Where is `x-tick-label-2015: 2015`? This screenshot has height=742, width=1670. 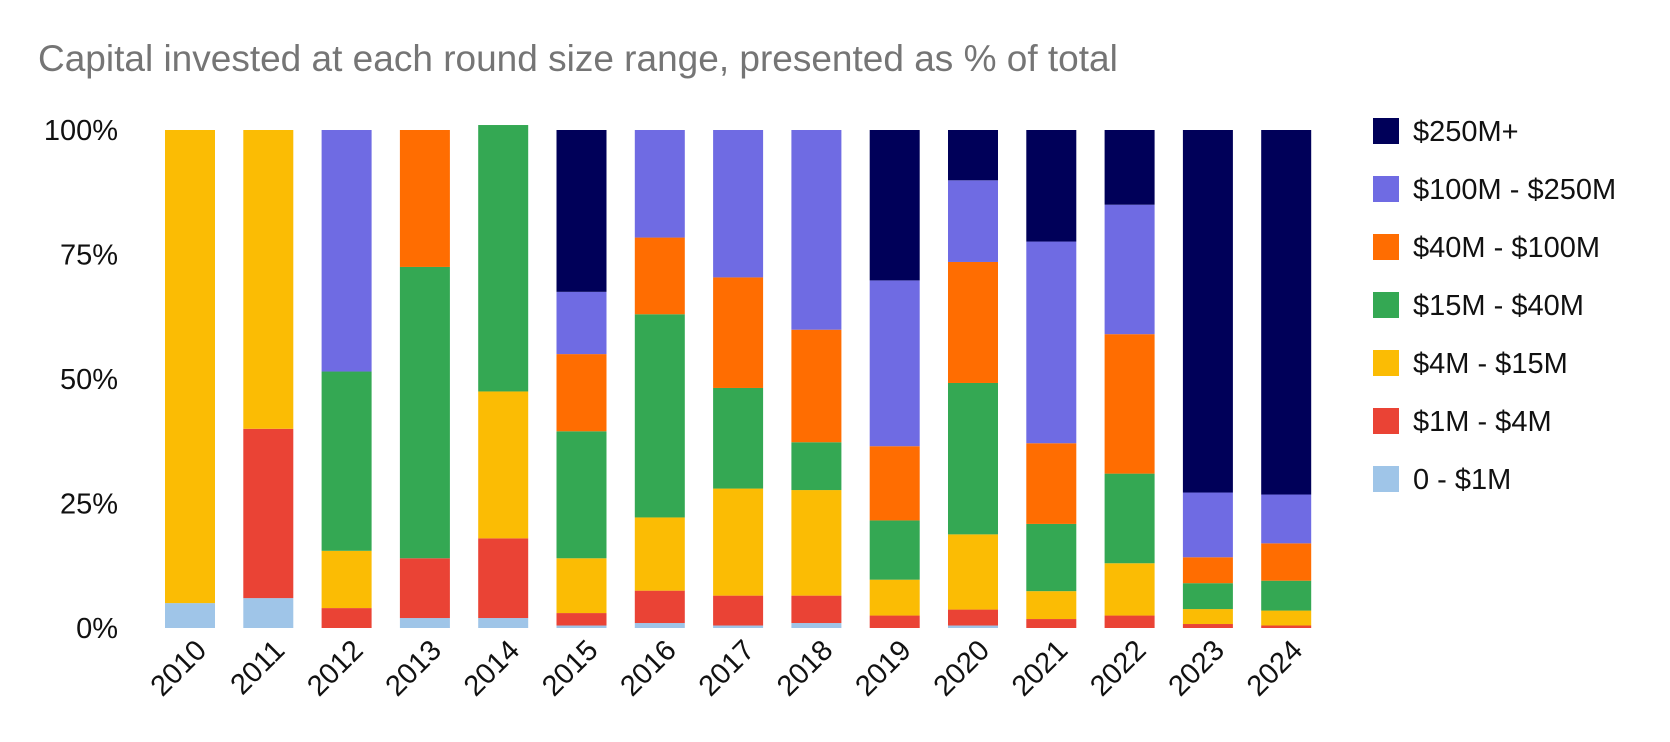 x-tick-label-2015: 2015 is located at coordinates (570, 668).